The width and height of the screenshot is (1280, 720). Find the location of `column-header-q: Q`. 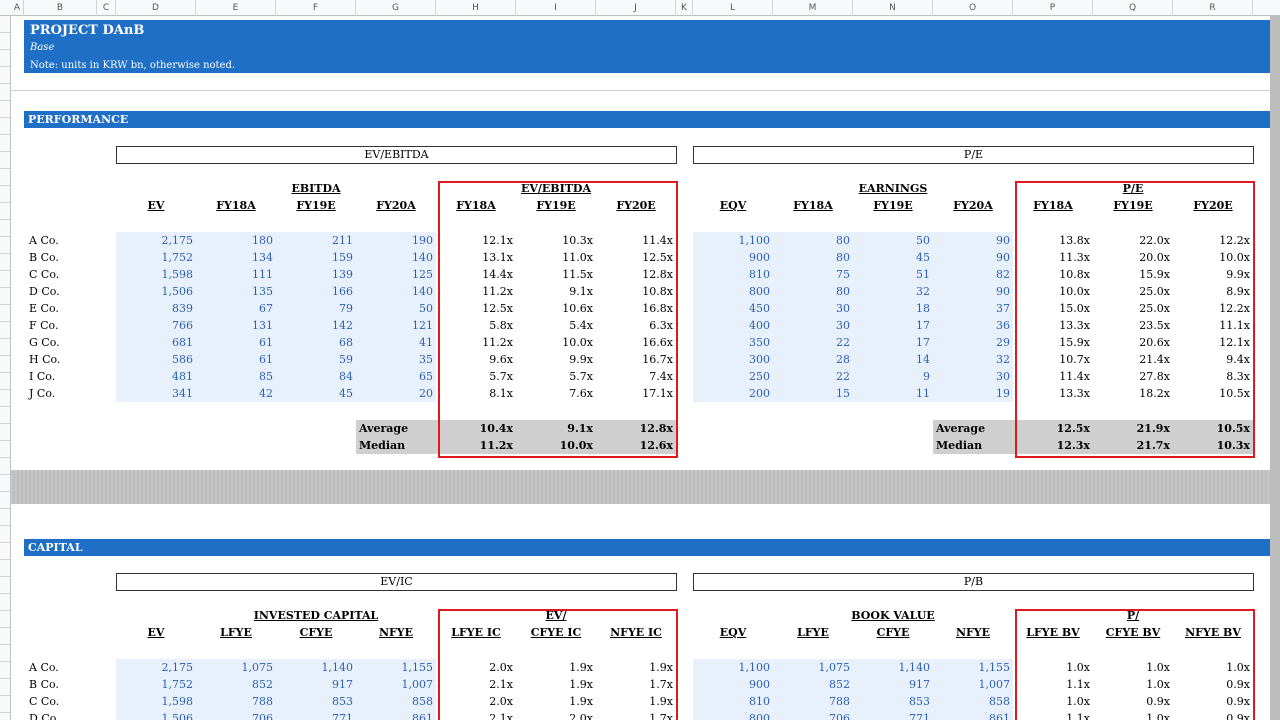

column-header-q: Q is located at coordinates (1133, 8).